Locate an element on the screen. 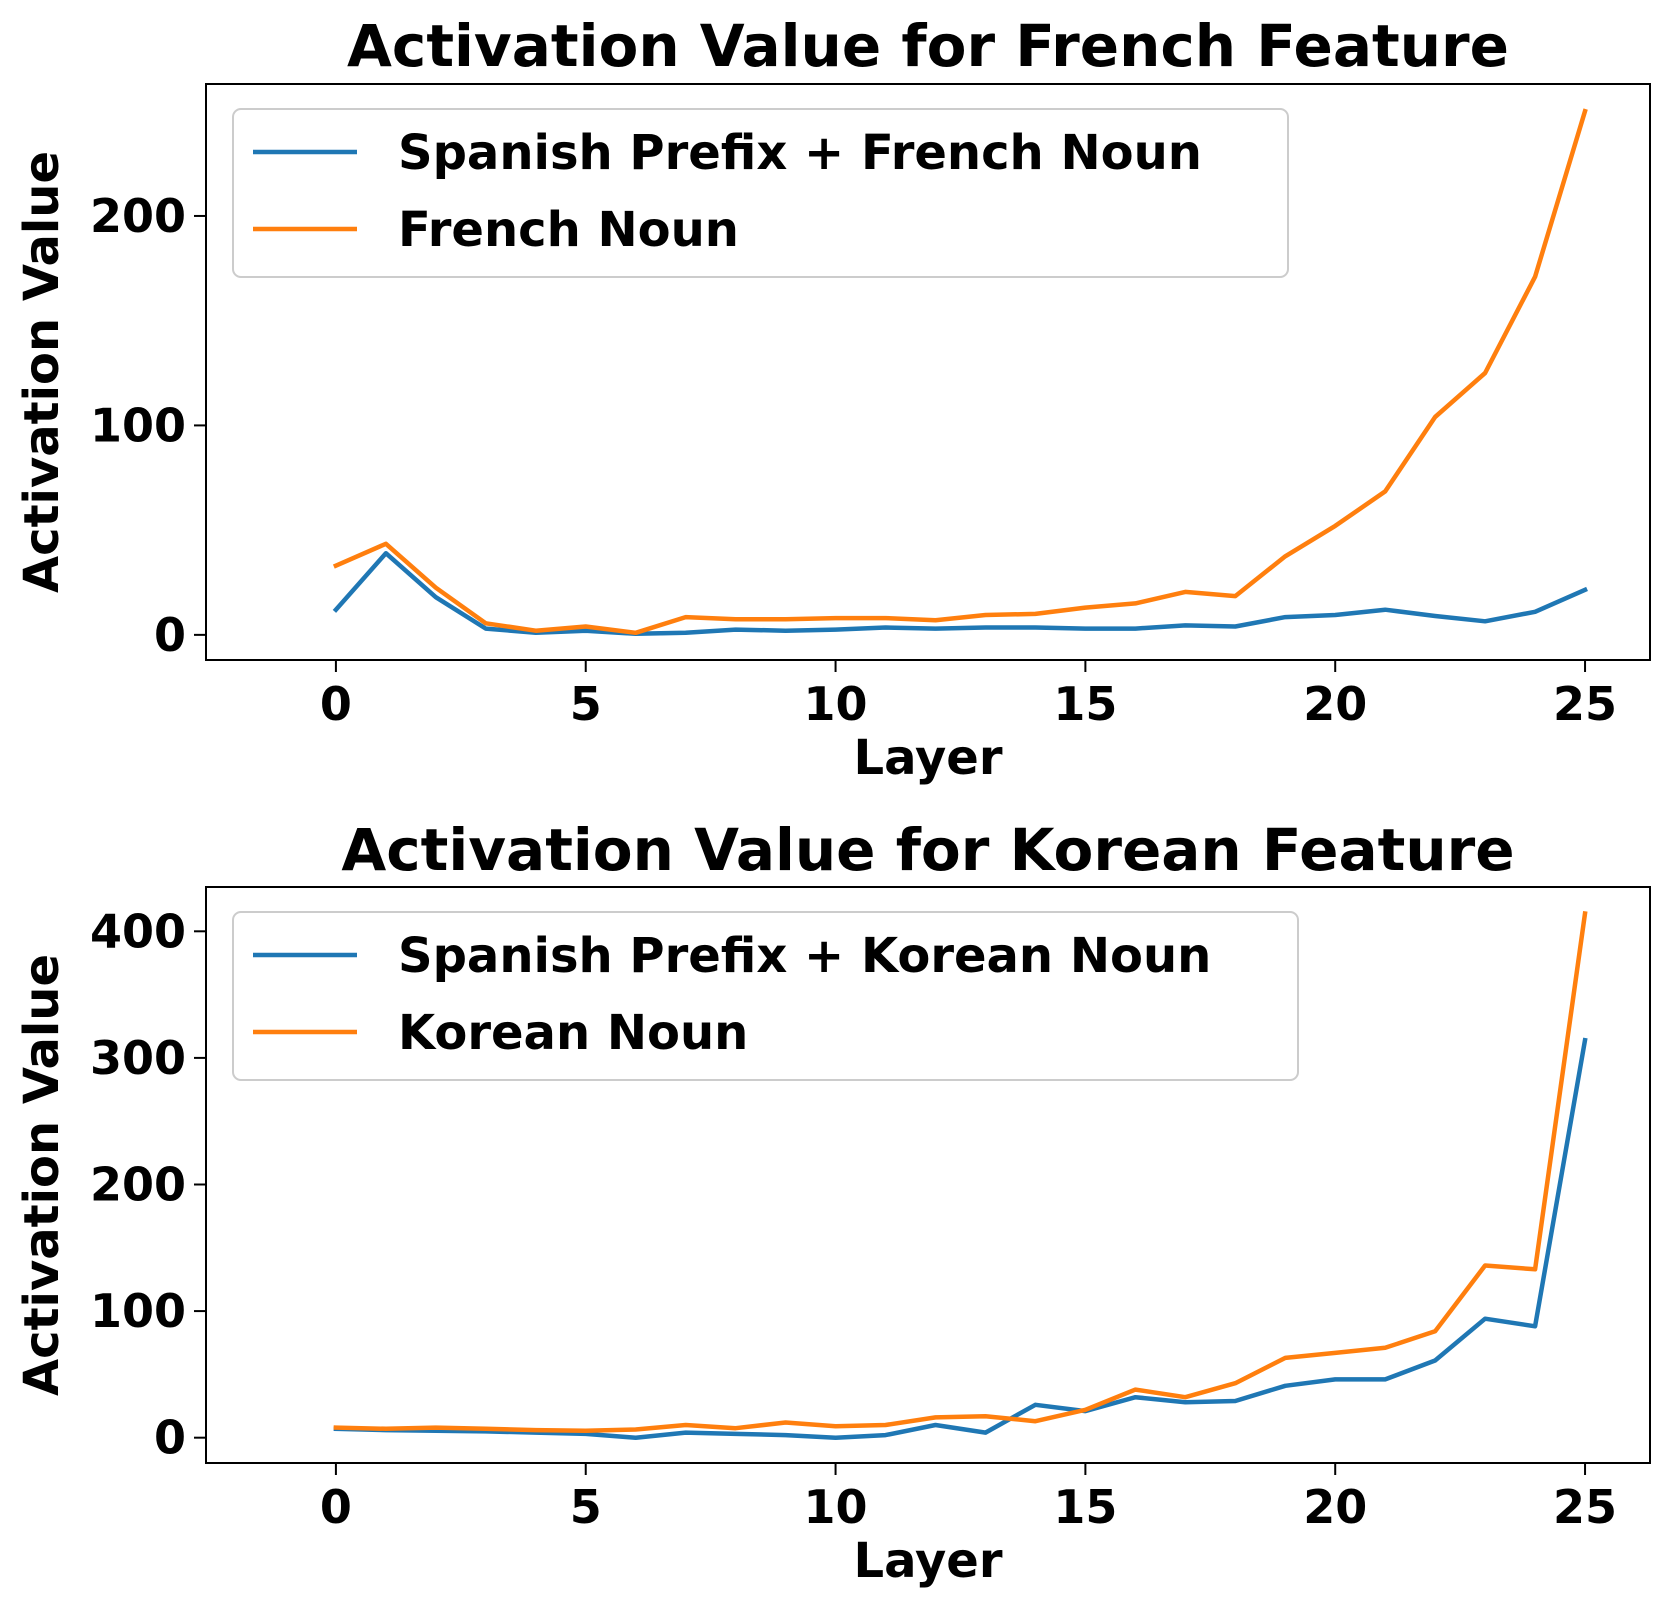  chart-title: Activation Value for Korean Feature is located at coordinates (927, 850).